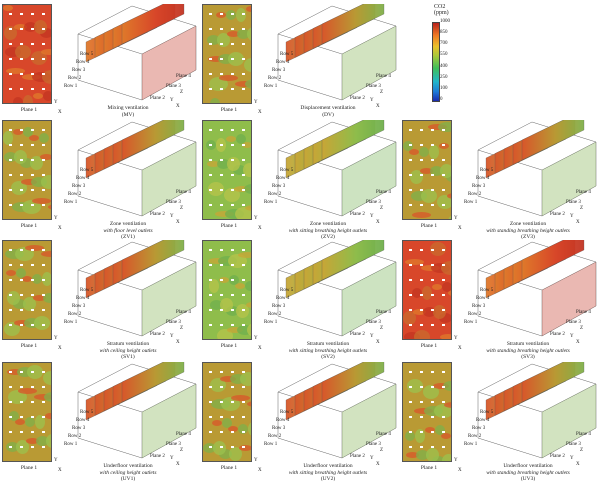  What do you see at coordinates (328, 230) in the screenshot?
I see `caption-line-2: with sitting breathing height outlets` at bounding box center [328, 230].